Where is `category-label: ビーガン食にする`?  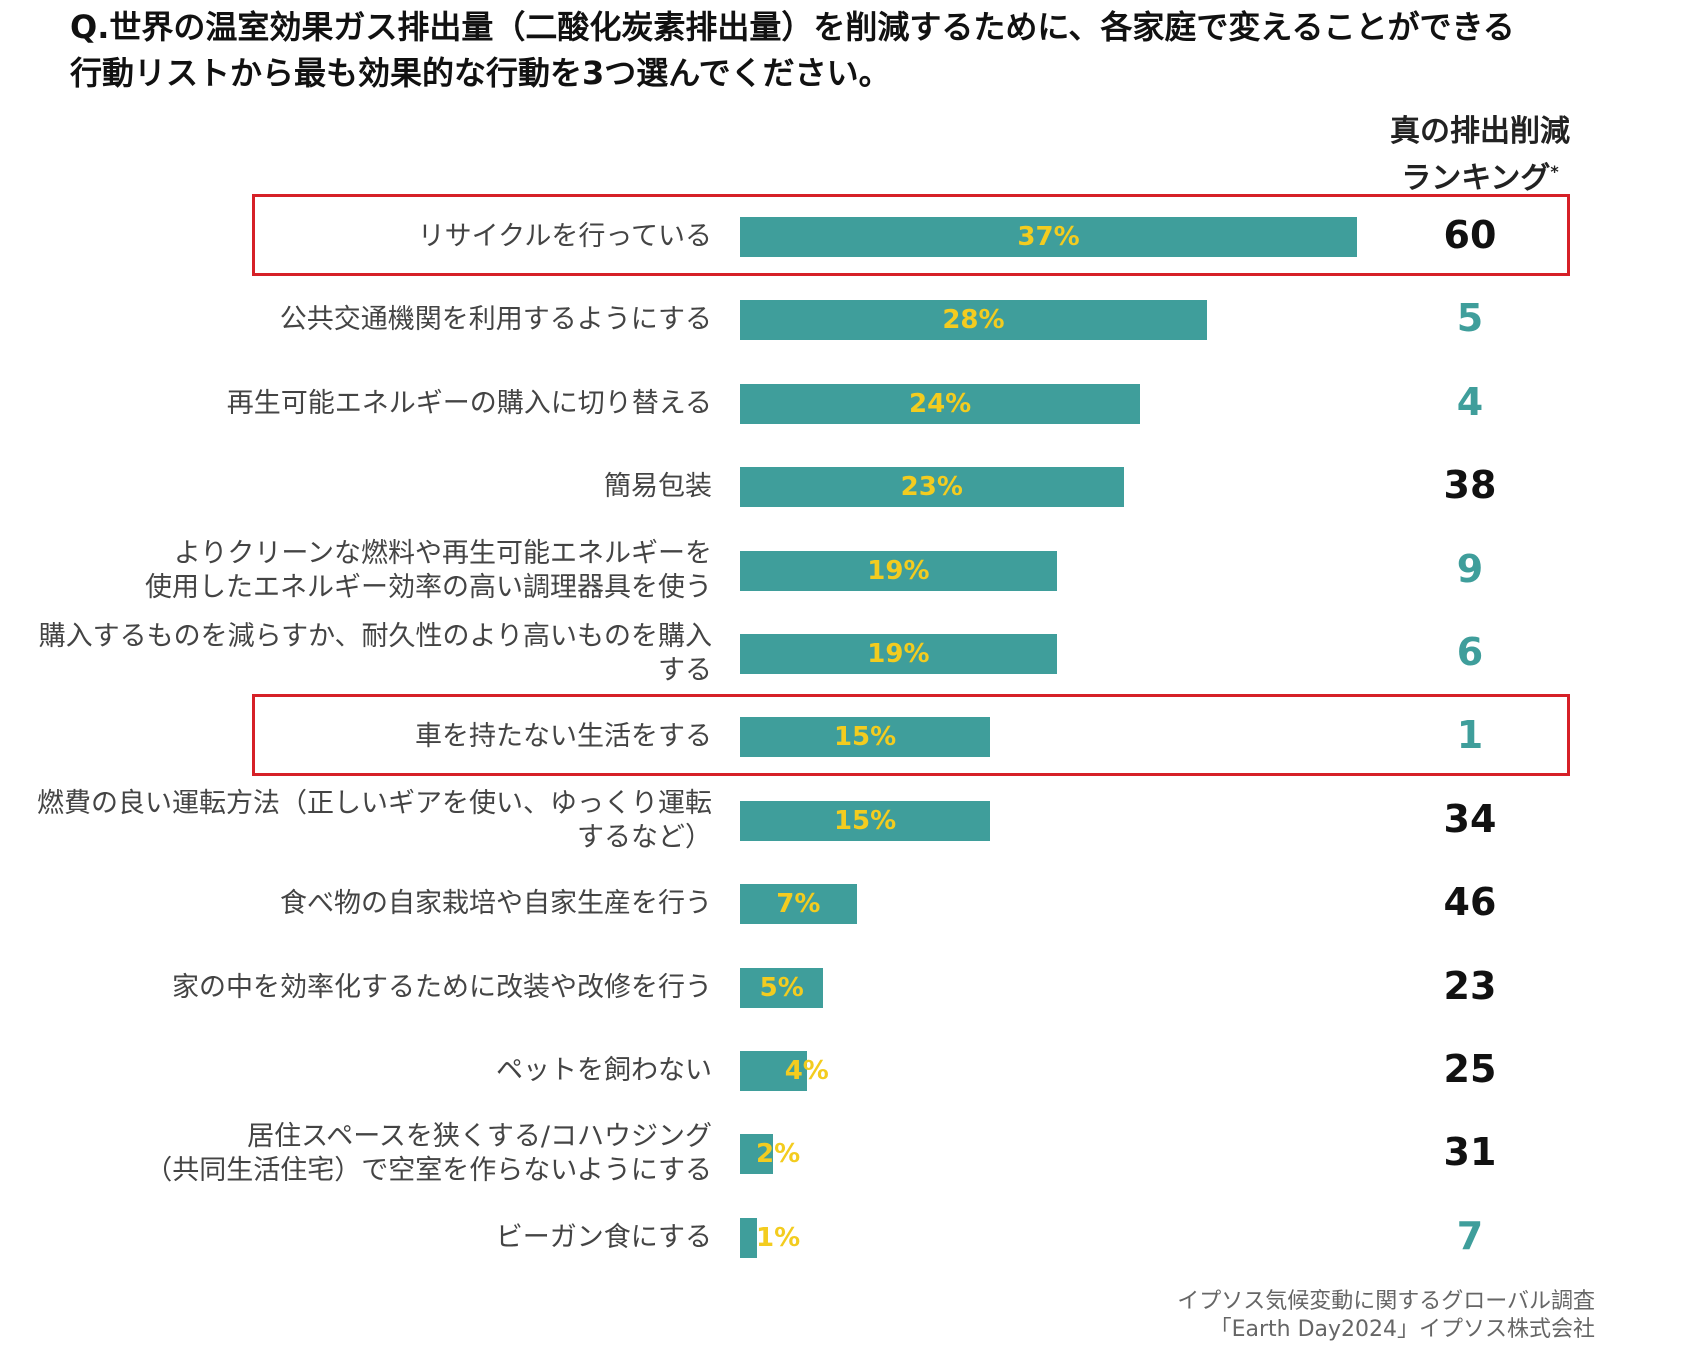
category-label: ビーガン食にする is located at coordinates (603, 1237).